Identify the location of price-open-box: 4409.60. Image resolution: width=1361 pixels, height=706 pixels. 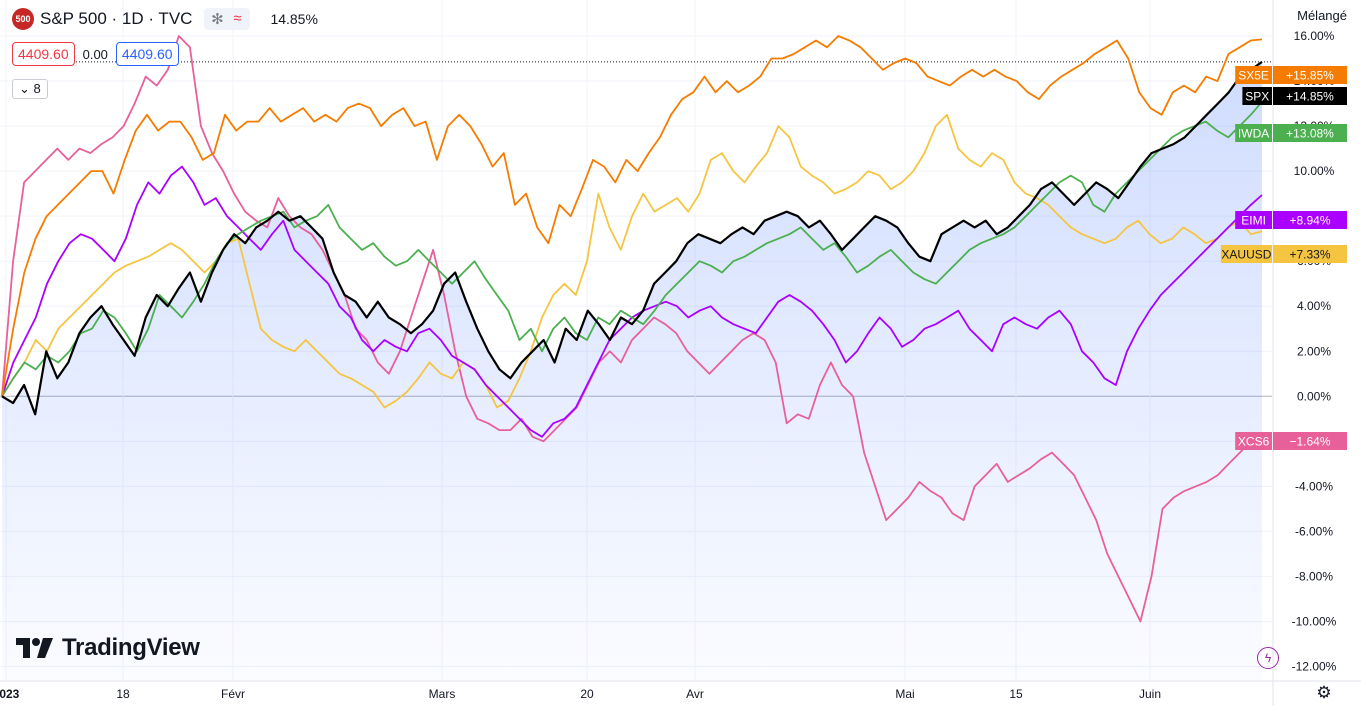
(43, 54).